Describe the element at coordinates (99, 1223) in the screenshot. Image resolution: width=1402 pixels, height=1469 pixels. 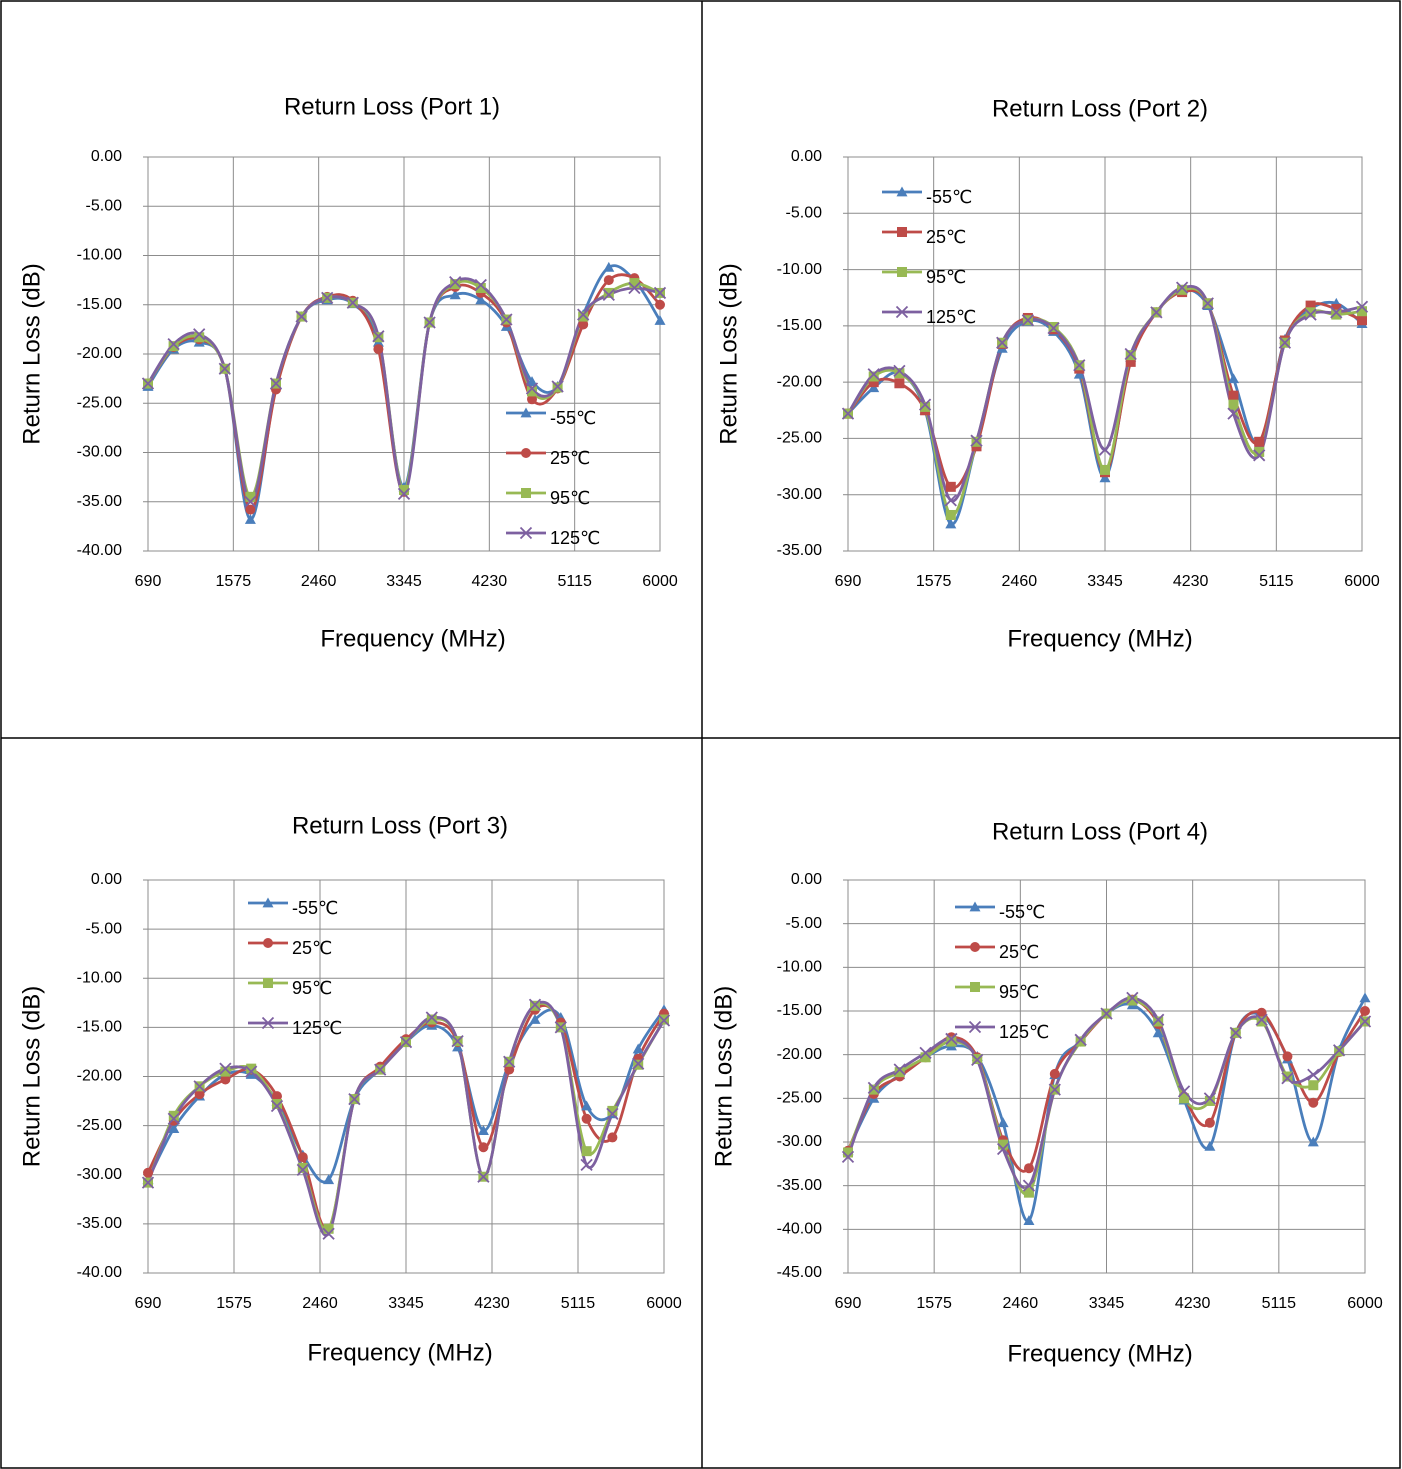
I see `y-tick-label: -35.00` at that location.